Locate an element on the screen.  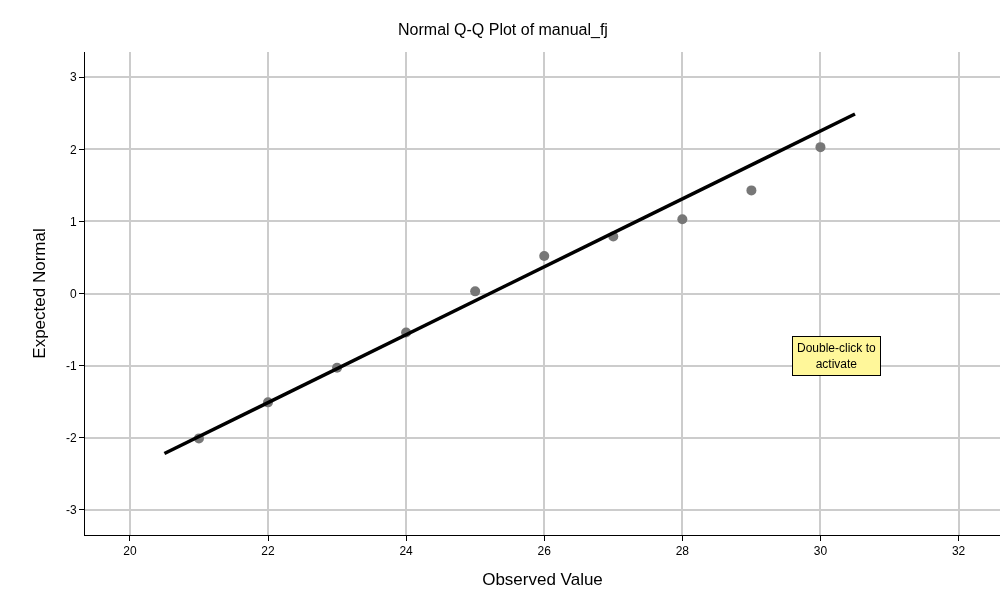
x-tick-label: 28 is located at coordinates (682, 551).